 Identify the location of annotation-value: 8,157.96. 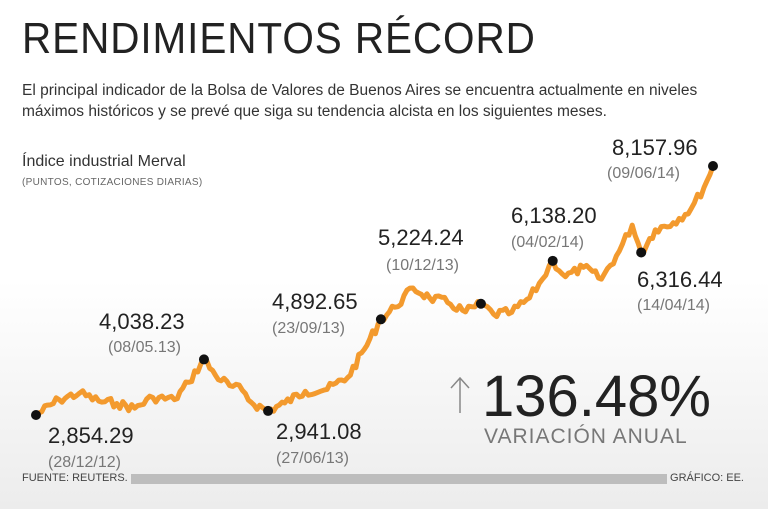
(655, 147).